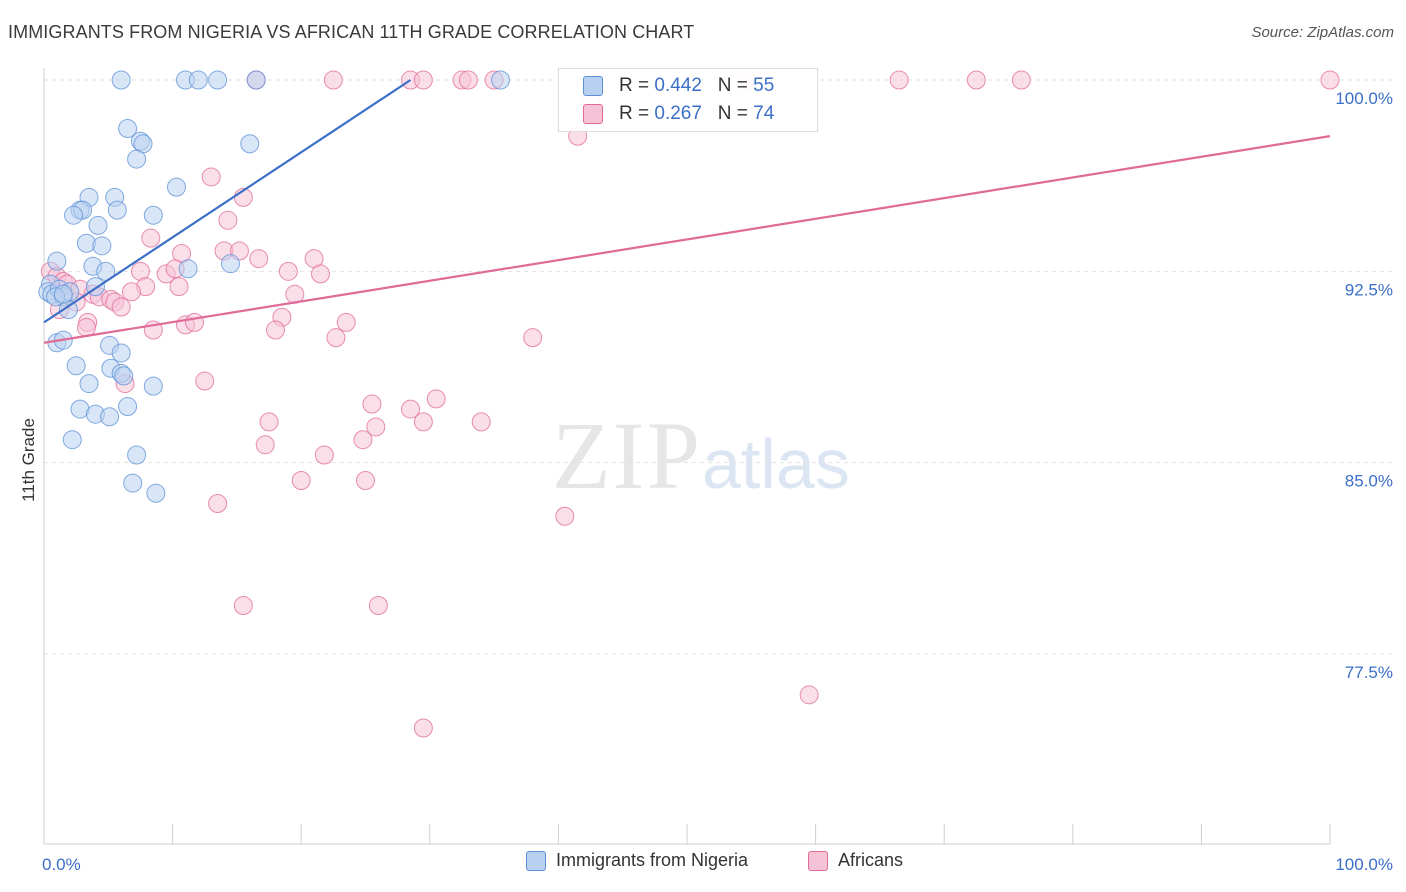  What do you see at coordinates (764, 85) in the screenshot?
I see `n-value-nigeria: 55` at bounding box center [764, 85].